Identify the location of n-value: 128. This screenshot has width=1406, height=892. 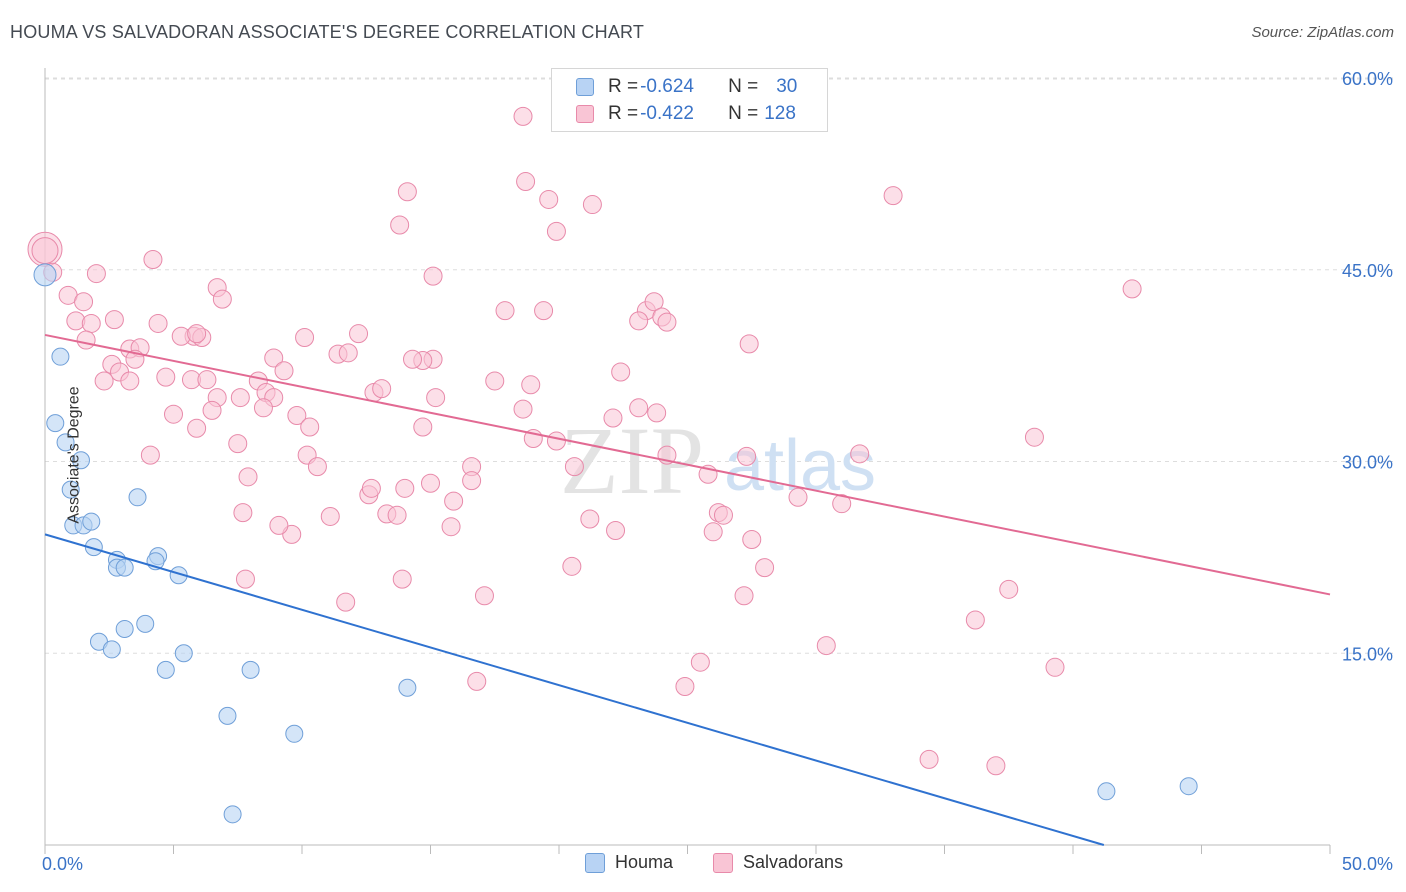
(780, 113).